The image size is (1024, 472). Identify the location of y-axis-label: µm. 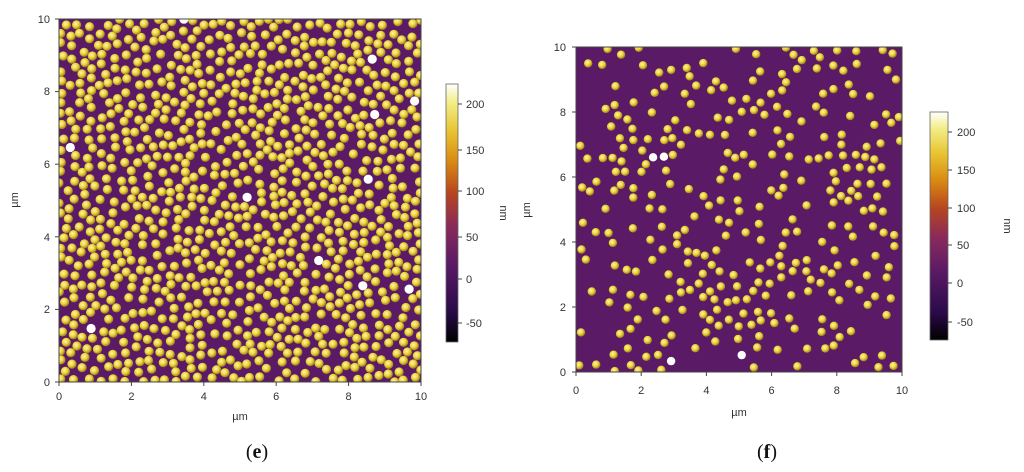
(15, 200).